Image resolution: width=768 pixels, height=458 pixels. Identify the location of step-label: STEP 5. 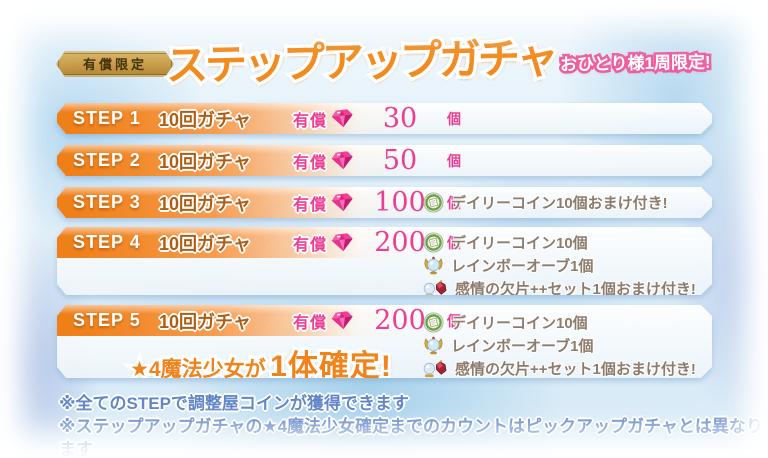
(107, 320).